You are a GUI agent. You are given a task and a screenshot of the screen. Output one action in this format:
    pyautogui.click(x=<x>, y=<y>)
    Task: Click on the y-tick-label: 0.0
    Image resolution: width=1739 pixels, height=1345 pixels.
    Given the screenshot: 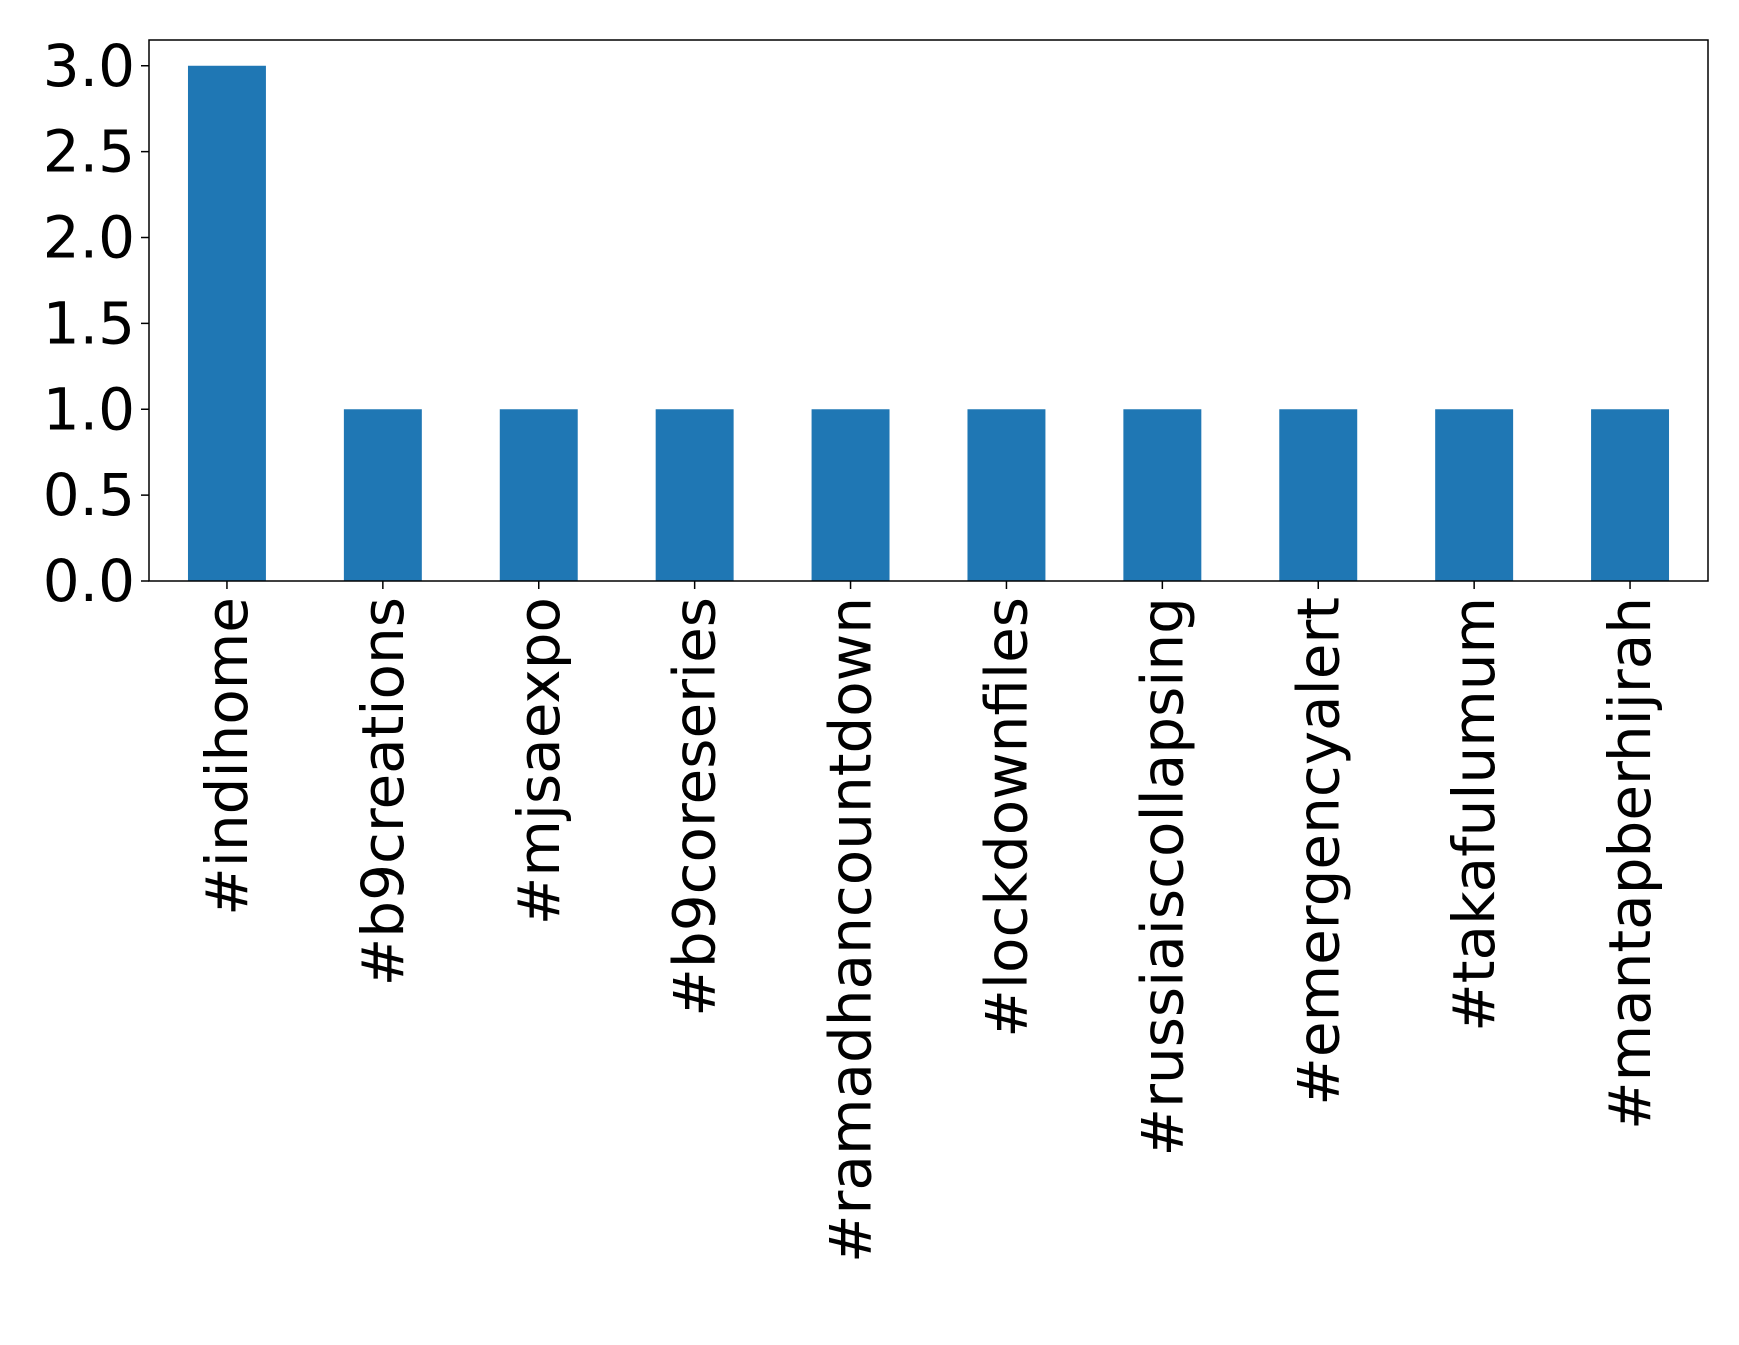 What is the action you would take?
    pyautogui.click(x=89, y=581)
    